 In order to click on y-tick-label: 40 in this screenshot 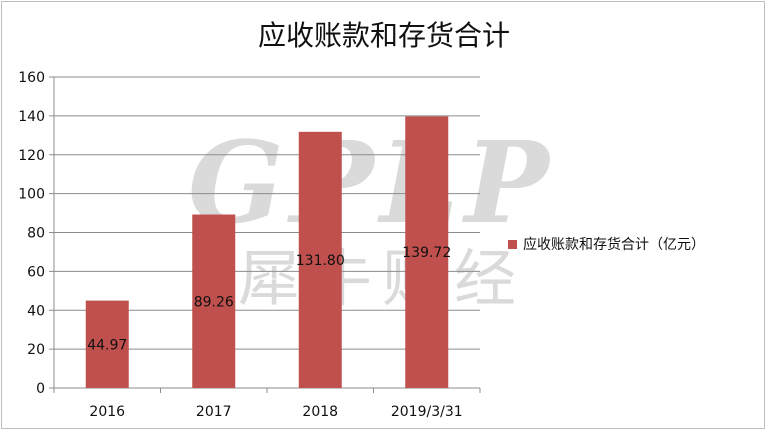, I will do `click(36, 311)`.